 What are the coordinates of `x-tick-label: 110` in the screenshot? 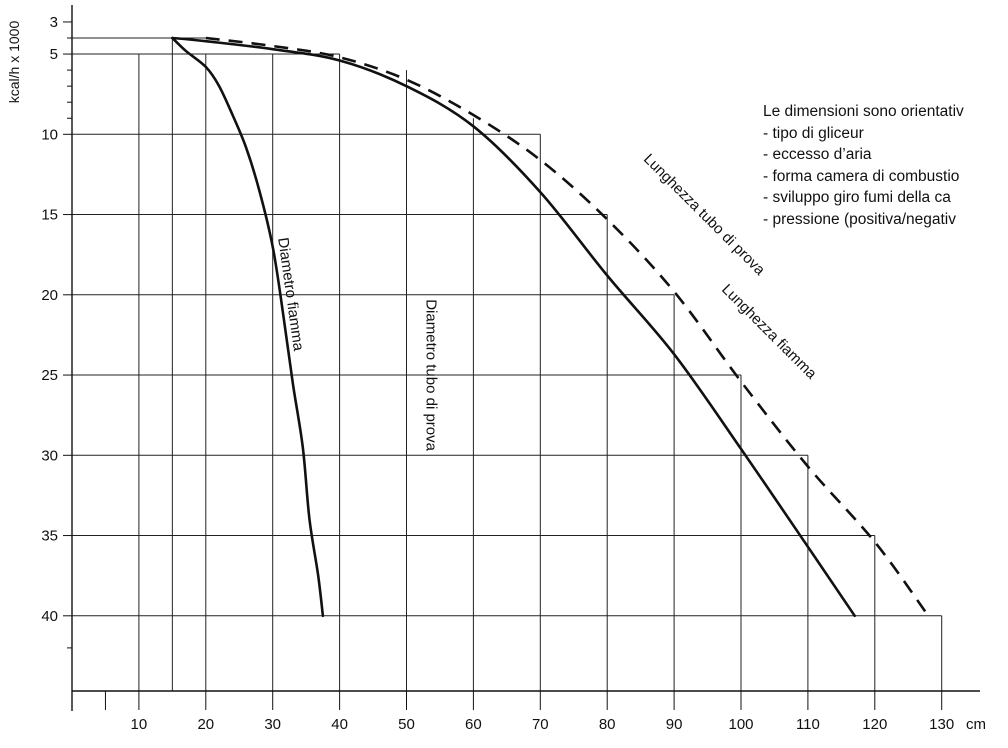 It's located at (808, 724).